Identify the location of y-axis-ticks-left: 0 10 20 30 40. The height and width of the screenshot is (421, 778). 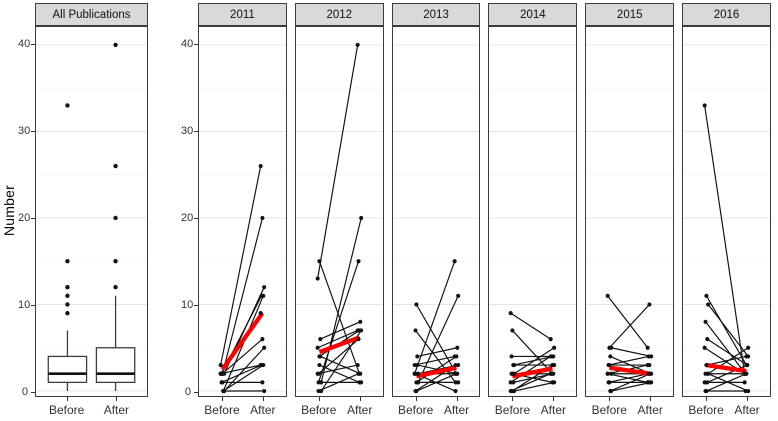
(26, 210).